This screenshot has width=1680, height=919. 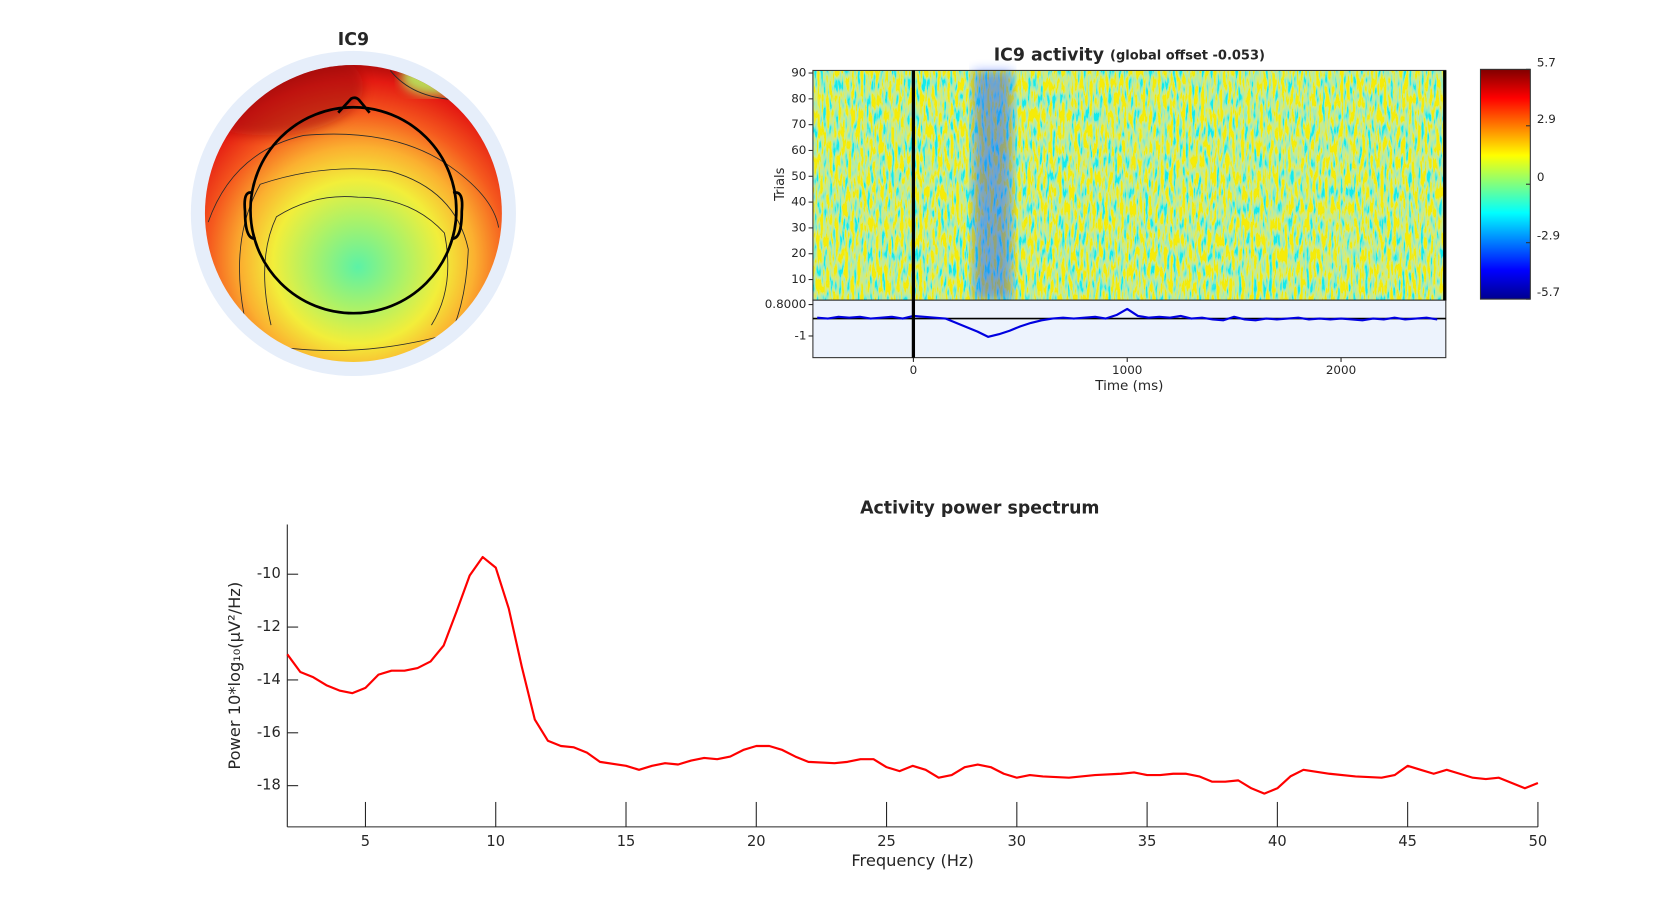 What do you see at coordinates (1341, 370) in the screenshot?
I see `x-tick-label: 2000` at bounding box center [1341, 370].